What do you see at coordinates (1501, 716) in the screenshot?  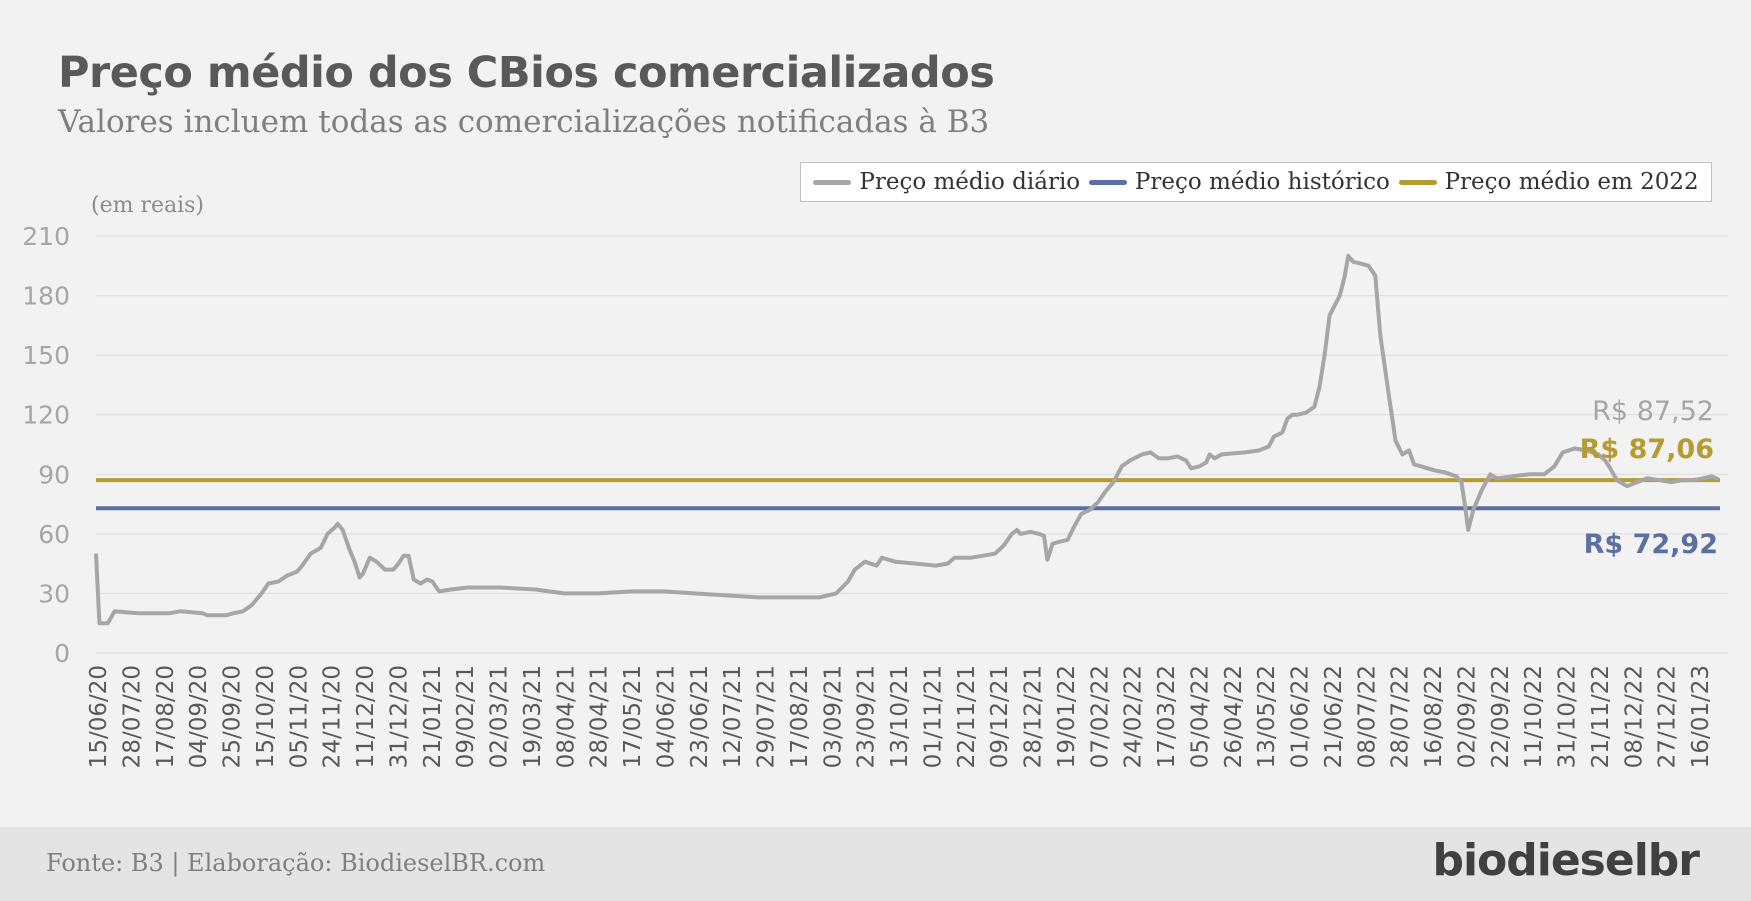 I see `x-tick-label: 22/09/22` at bounding box center [1501, 716].